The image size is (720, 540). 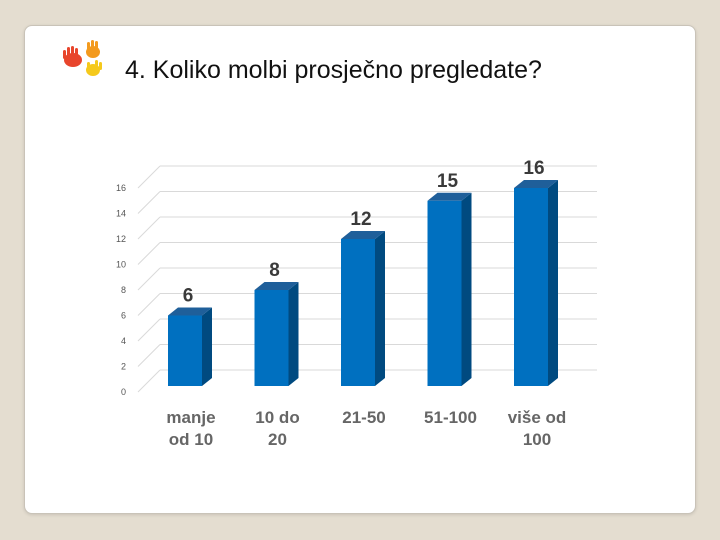 What do you see at coordinates (360, 219) in the screenshot?
I see `data-label: 12` at bounding box center [360, 219].